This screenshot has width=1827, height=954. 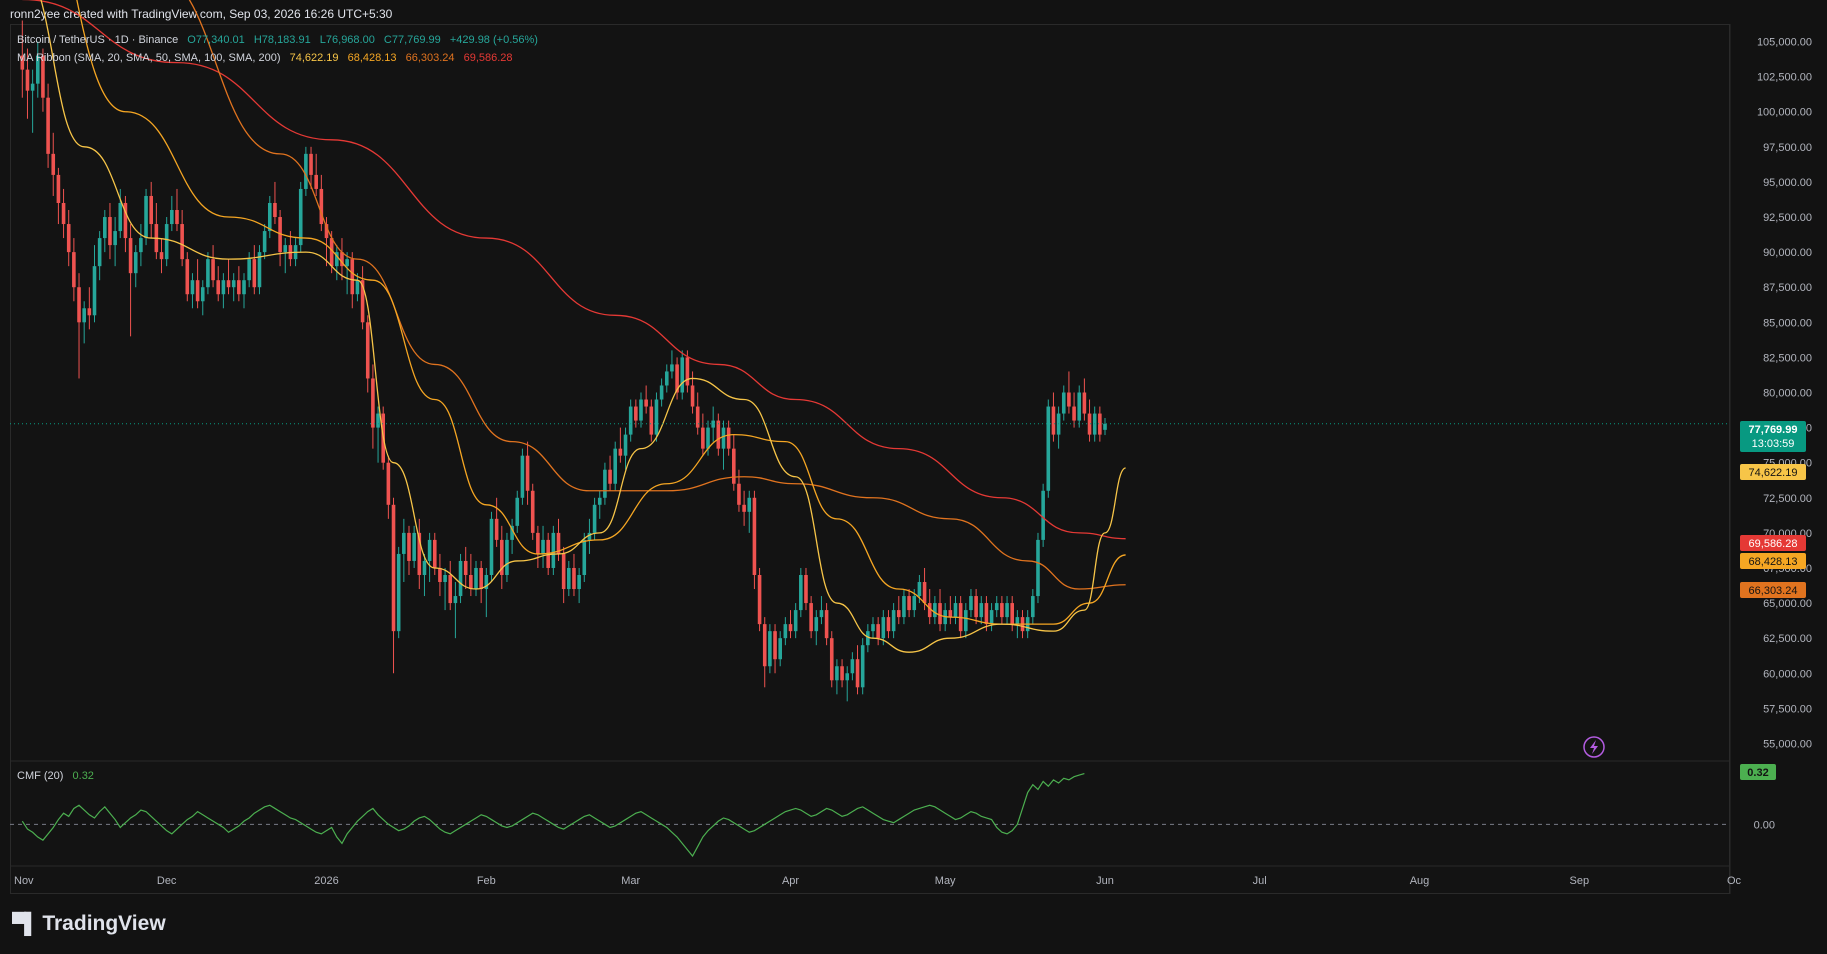 I want to click on ma50-price-tag: 68,428.13, so click(x=1773, y=561).